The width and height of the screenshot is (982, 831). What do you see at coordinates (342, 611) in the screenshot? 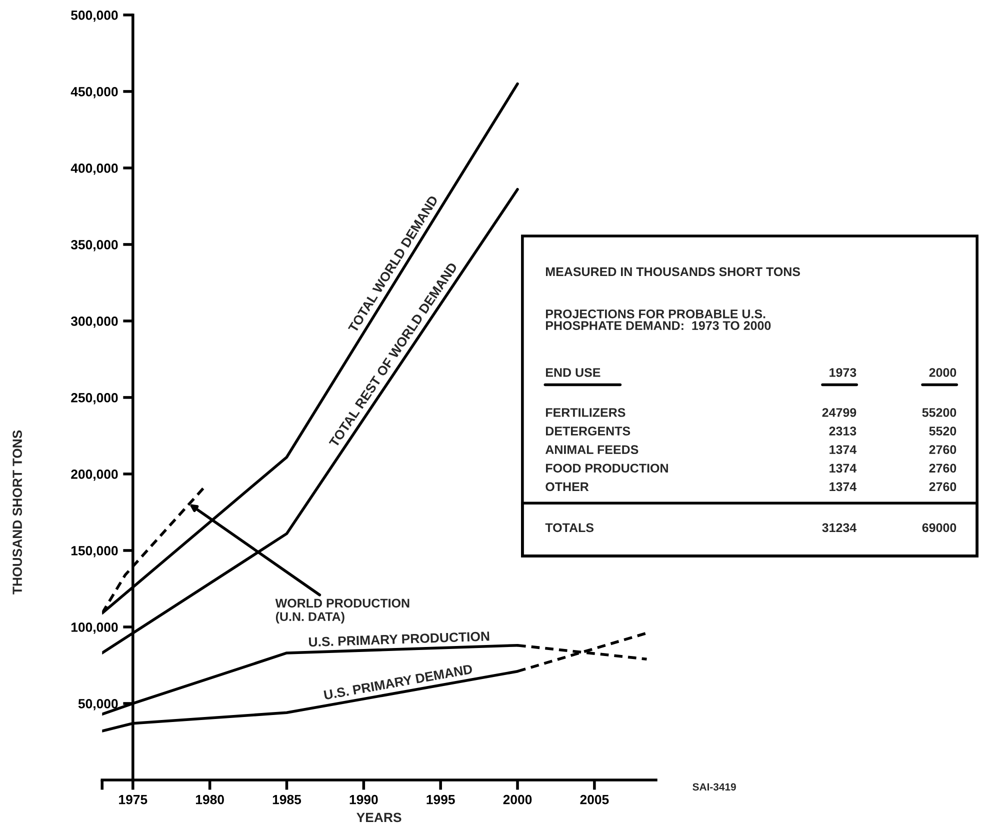
I see `text: WORLD PRODUCTION (U.N. DATA)` at bounding box center [342, 611].